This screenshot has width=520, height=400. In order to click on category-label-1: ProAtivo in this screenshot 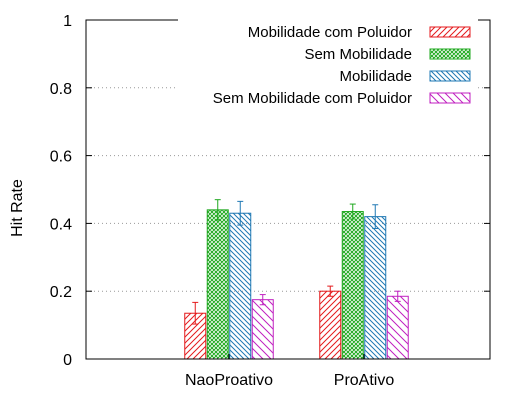, I will do `click(364, 380)`.